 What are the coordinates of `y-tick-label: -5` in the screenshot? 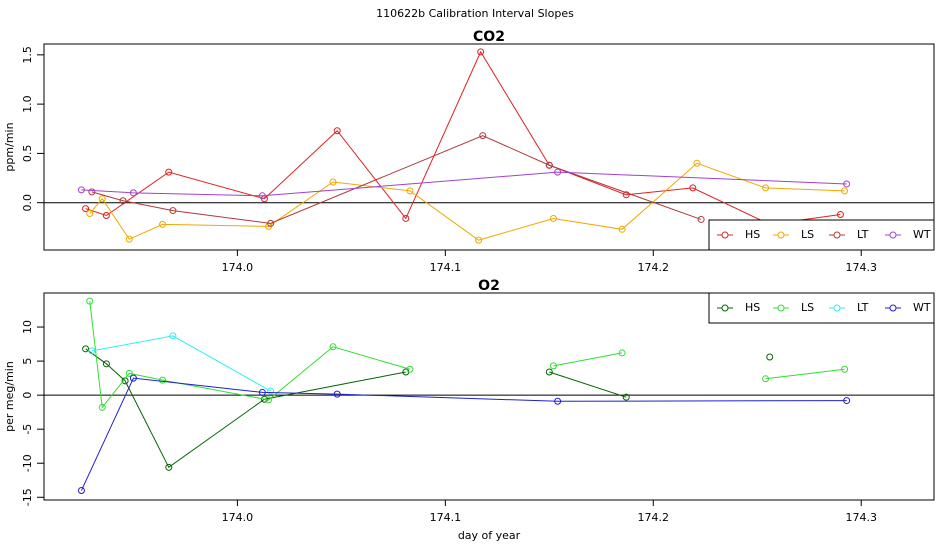 It's located at (27, 429).